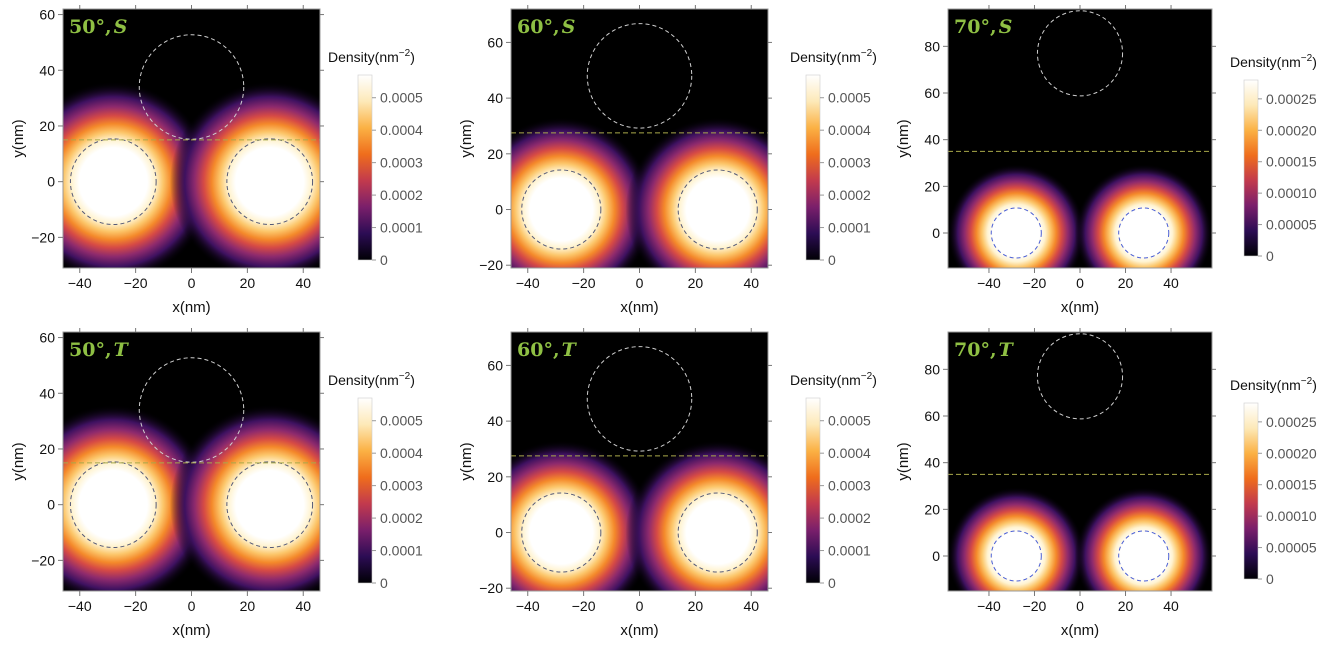 The image size is (1334, 646). What do you see at coordinates (1291, 99) in the screenshot?
I see `colorbar-tick-label: 0.00025` at bounding box center [1291, 99].